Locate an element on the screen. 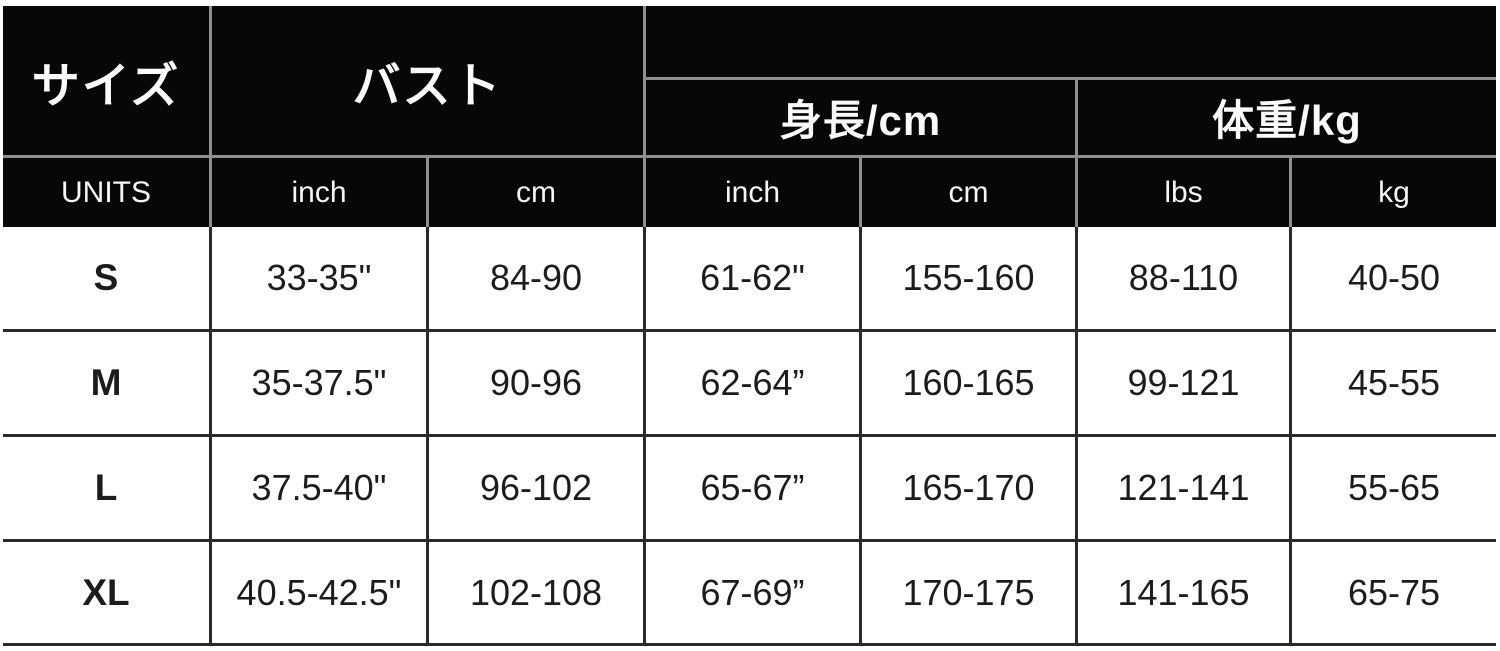 This screenshot has height=651, width=1500. row-l-weight-kg-cell: 55-65 is located at coordinates (1394, 488).